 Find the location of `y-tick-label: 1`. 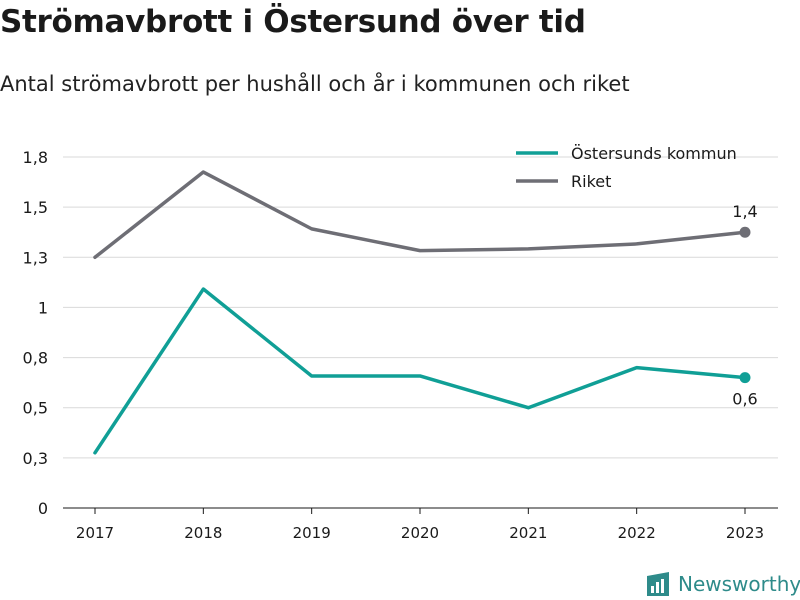

y-tick-label: 1 is located at coordinates (43, 307).